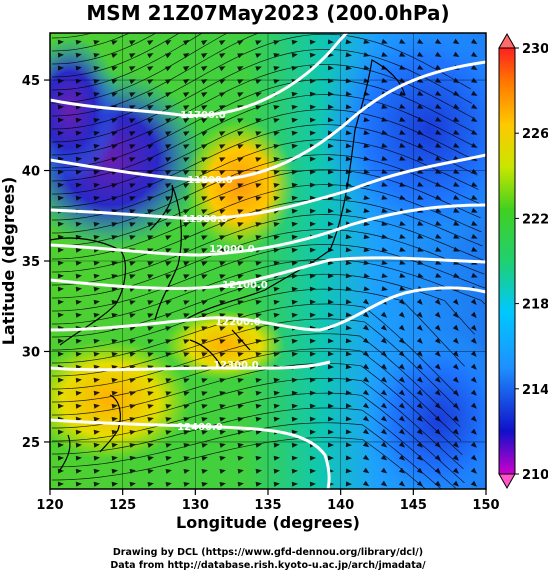 Image resolution: width=548 pixels, height=573 pixels. Describe the element at coordinates (413, 505) in the screenshot. I see `x-tick-label: 145` at that location.